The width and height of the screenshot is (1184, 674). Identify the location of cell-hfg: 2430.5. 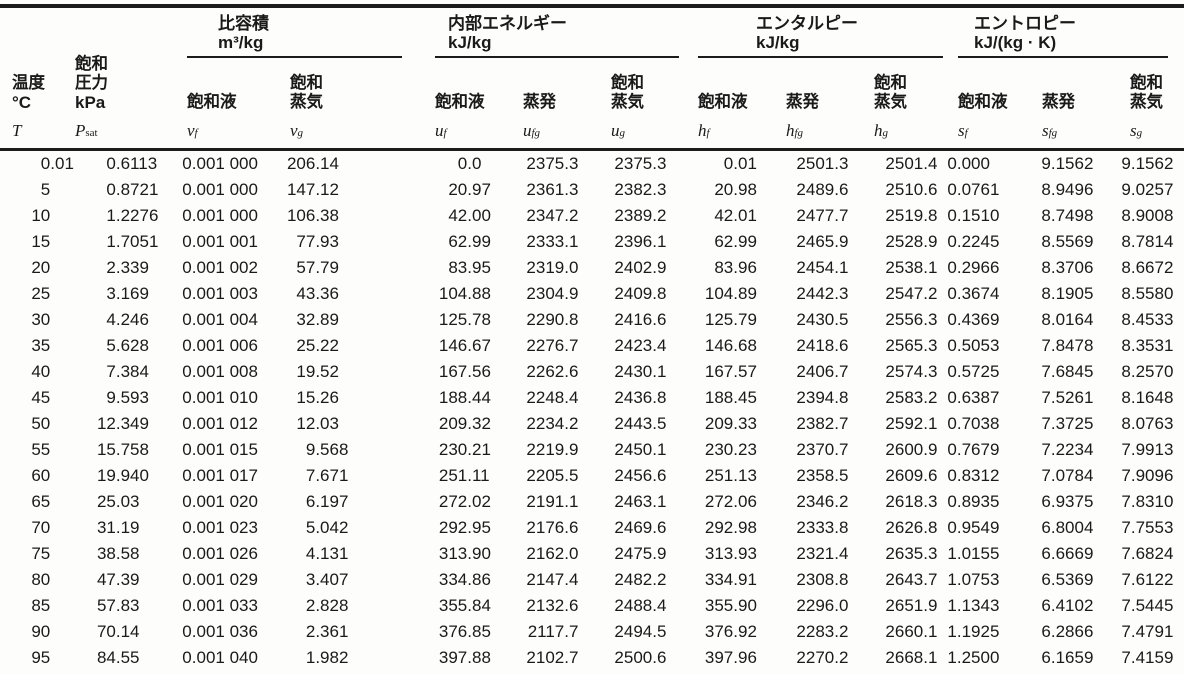
(822, 319).